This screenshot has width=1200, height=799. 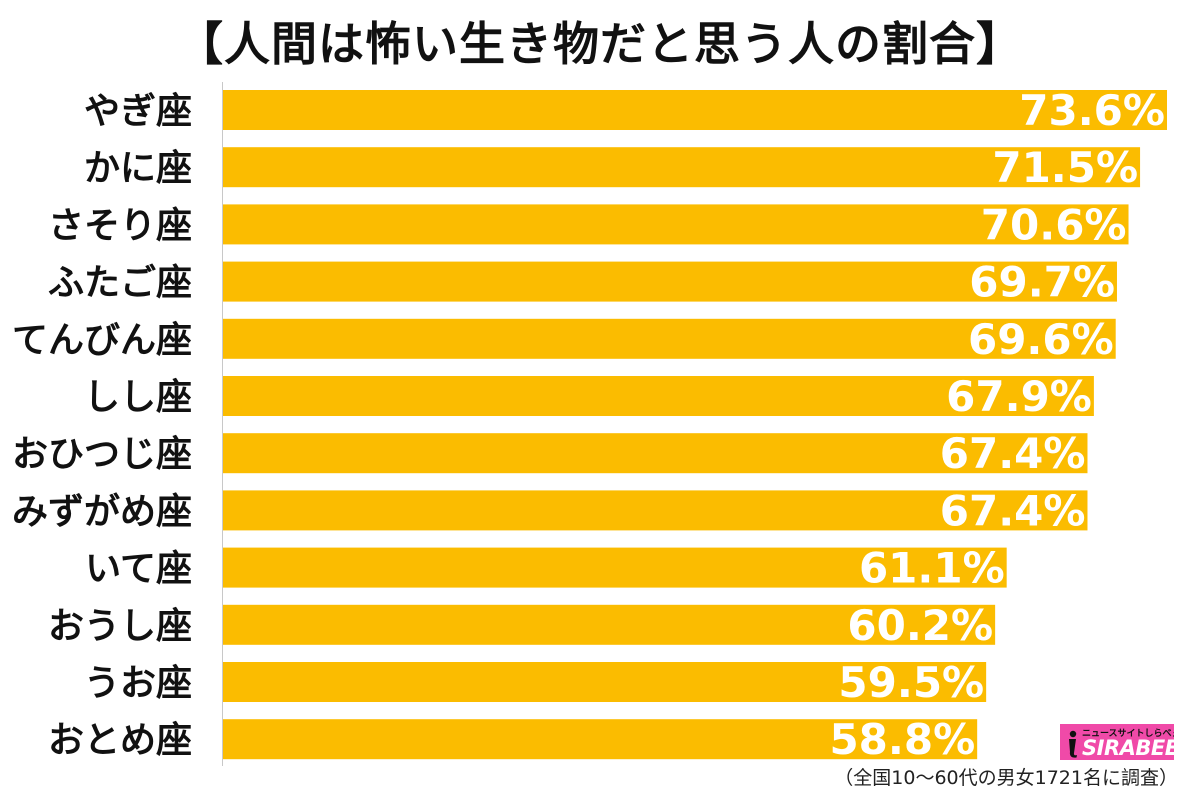 I want to click on value-label-4: 69.7%, so click(x=1042, y=282).